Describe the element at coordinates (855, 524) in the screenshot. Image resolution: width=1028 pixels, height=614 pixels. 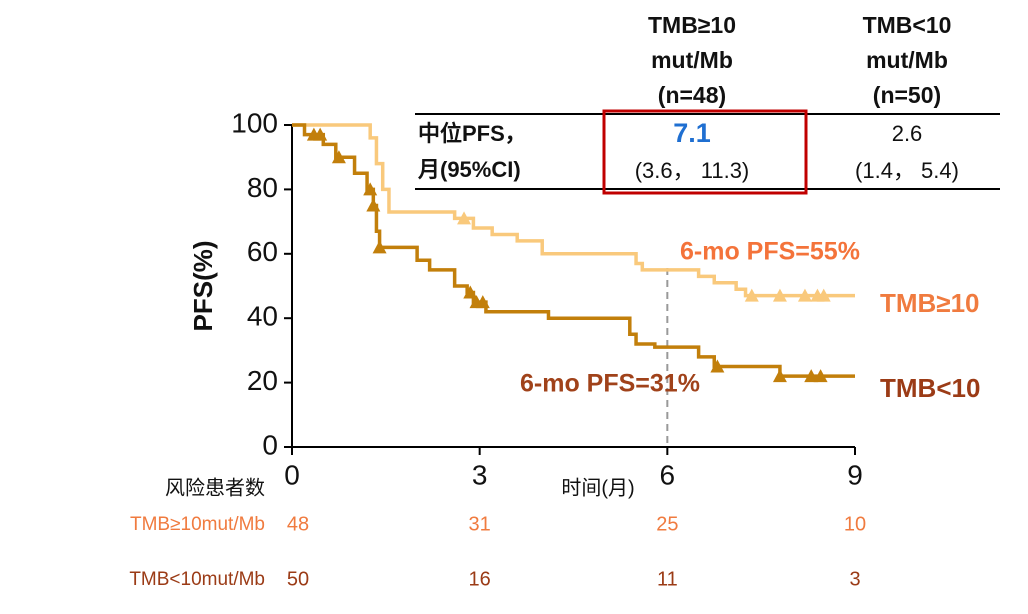
I see `risk-count: 10` at that location.